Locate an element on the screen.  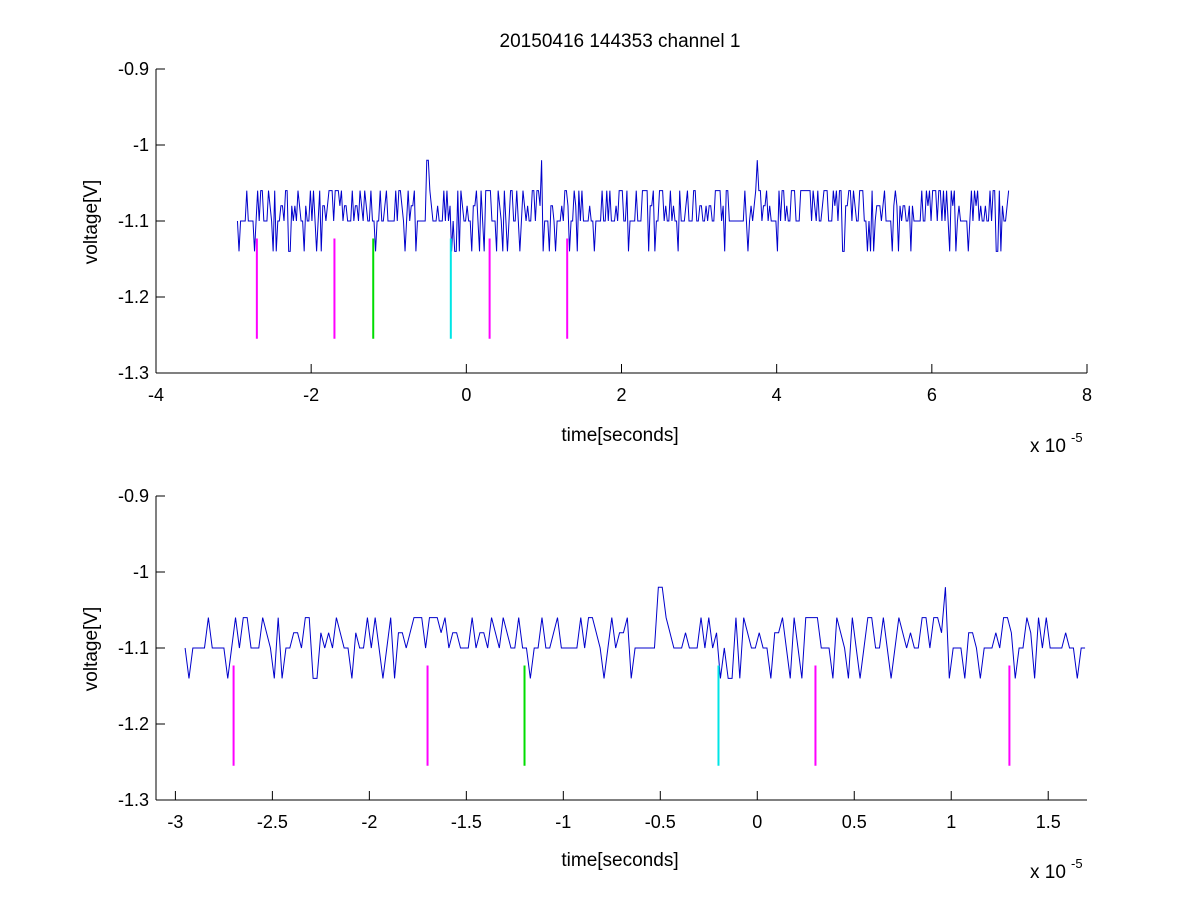
bottom-x-tick-label: 1.5 is located at coordinates (1048, 822).